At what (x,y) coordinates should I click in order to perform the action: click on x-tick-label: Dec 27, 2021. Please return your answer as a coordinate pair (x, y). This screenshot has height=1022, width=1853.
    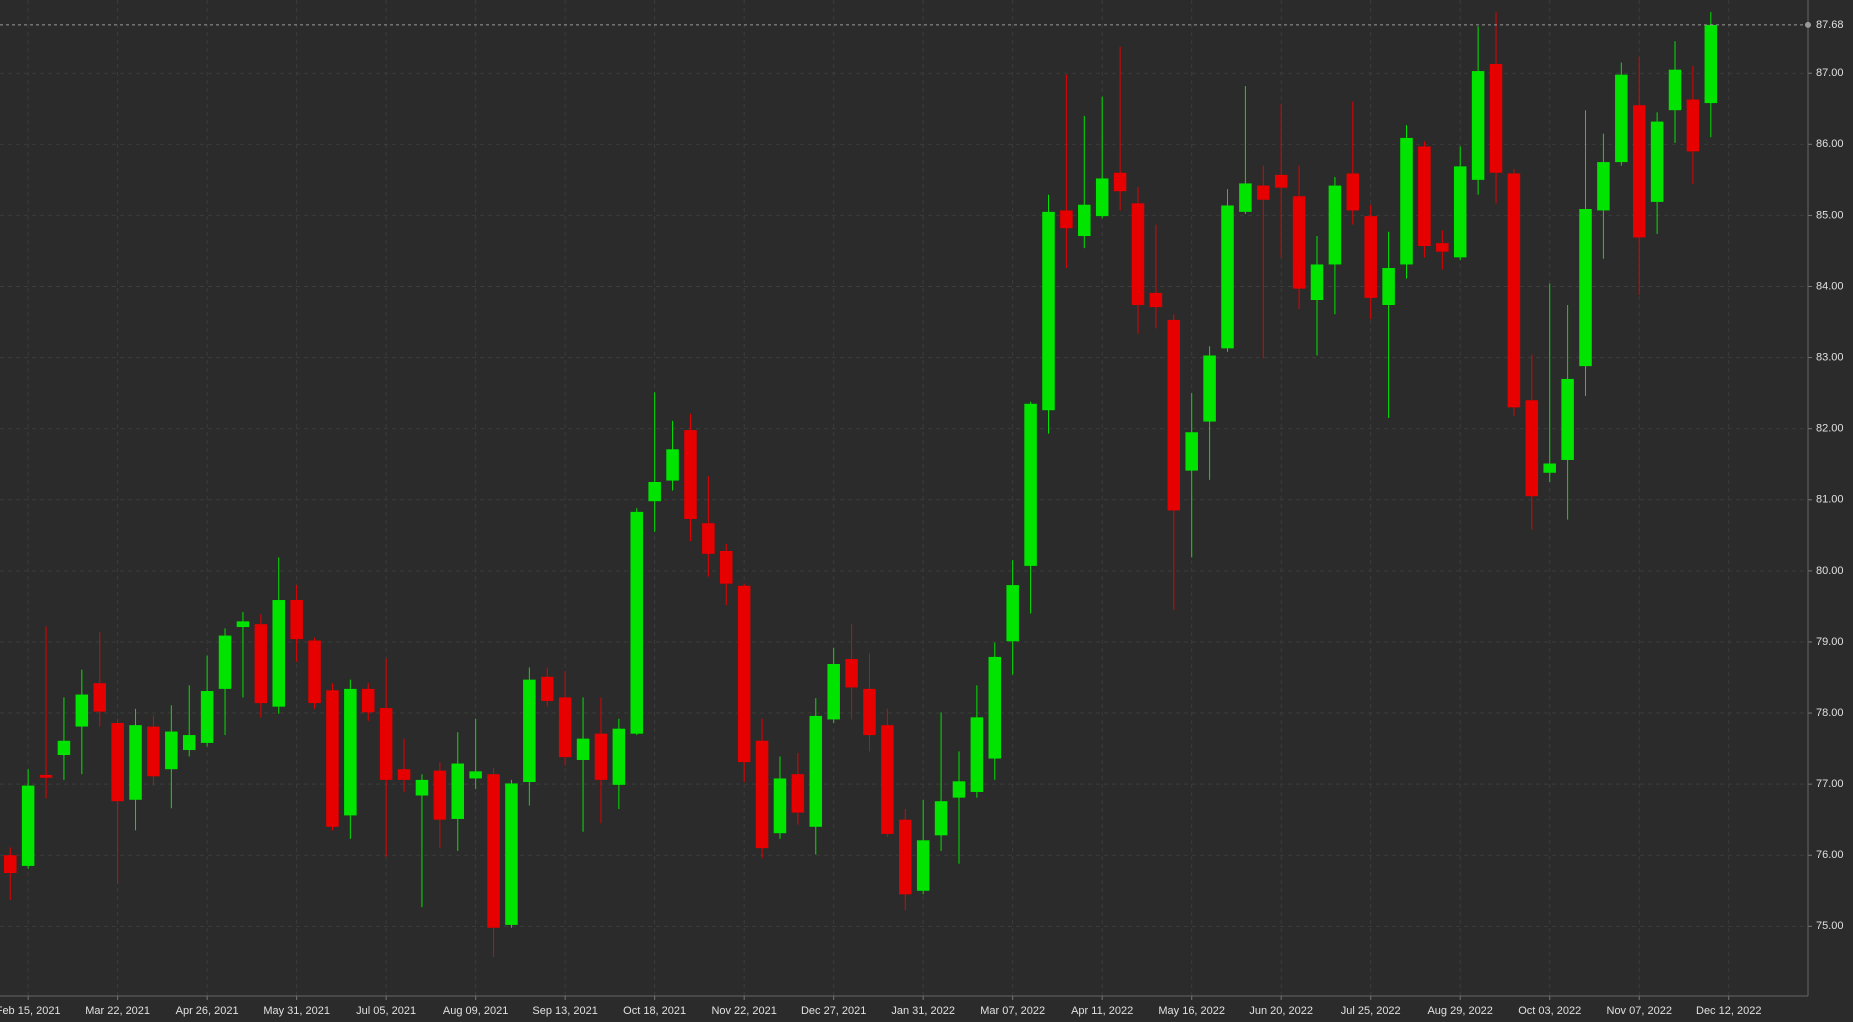
    Looking at the image, I should click on (833, 1011).